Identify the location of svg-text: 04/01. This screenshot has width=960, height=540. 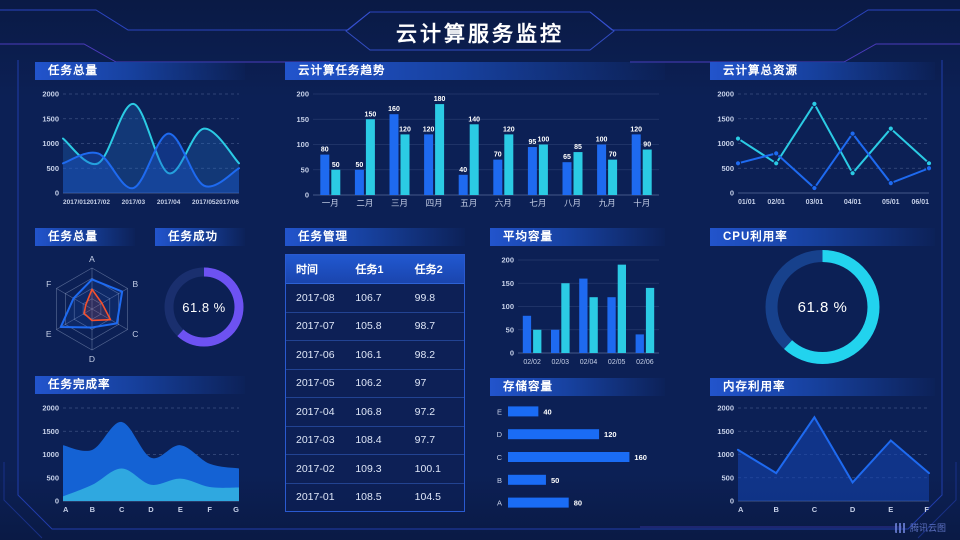
(853, 202).